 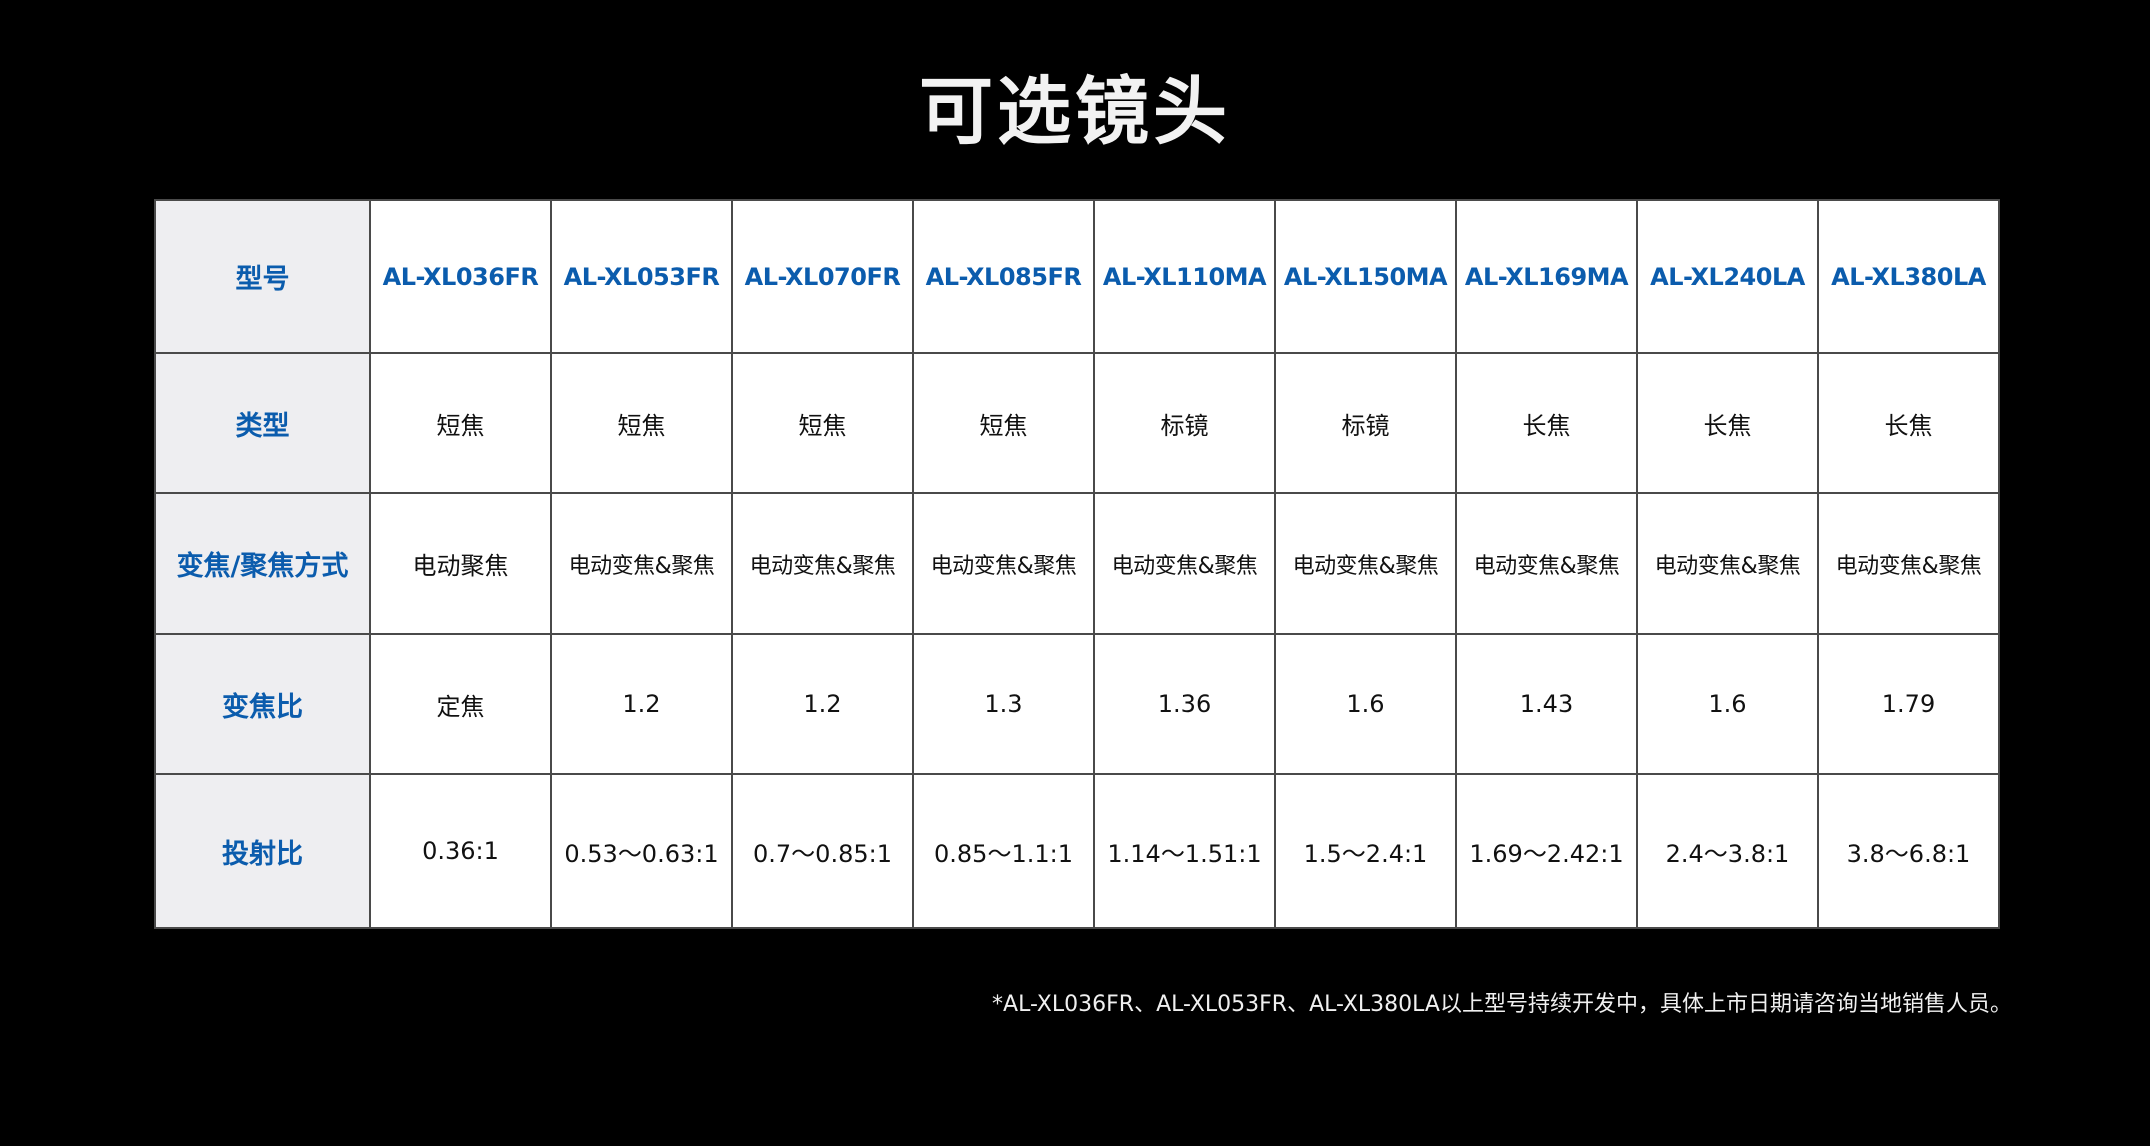 I want to click on table-cell-model: AL-XL240LA, so click(x=1727, y=276).